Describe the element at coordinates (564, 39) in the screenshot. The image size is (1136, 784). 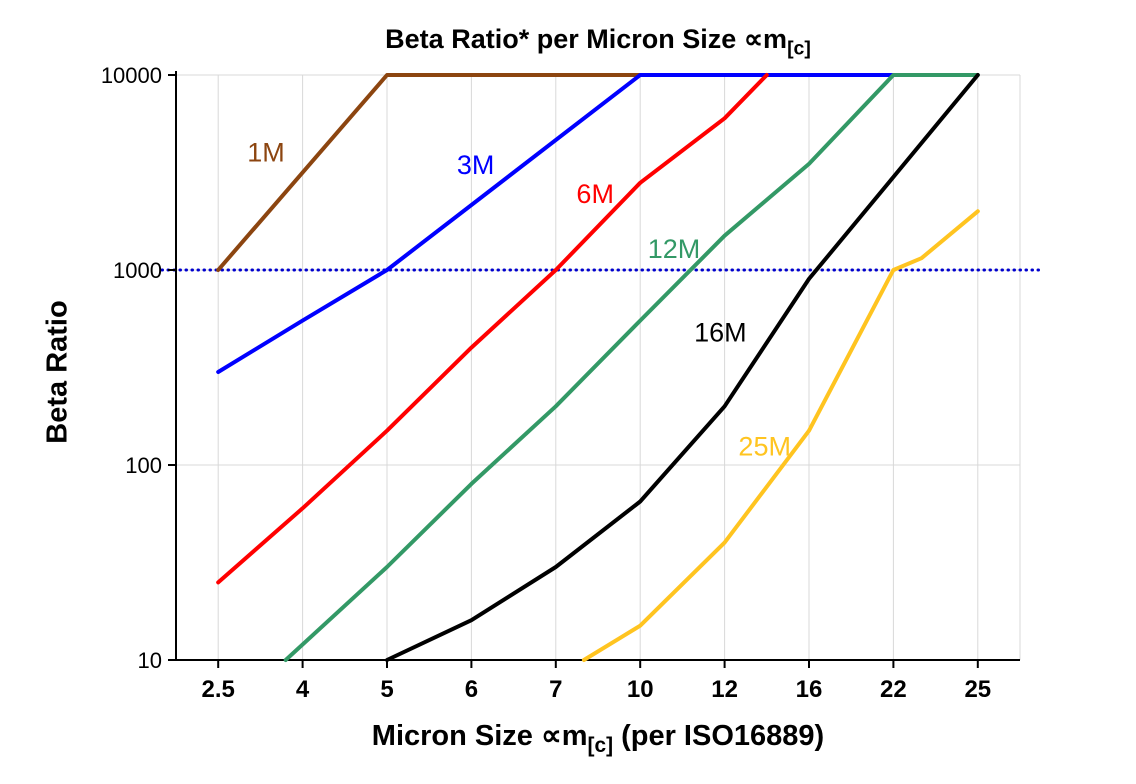
I see `chart-title-text: Beta Ratio* per Micron Size` at that location.